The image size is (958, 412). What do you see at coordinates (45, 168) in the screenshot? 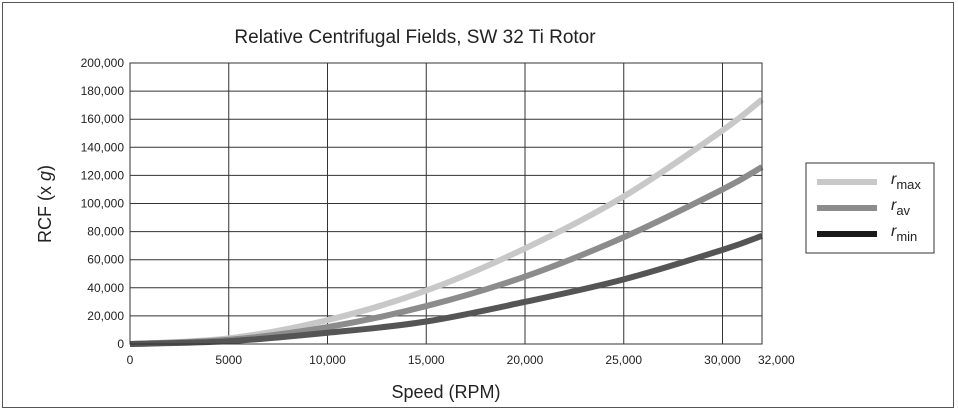
I see `y-axis-label-close: )` at bounding box center [45, 168].